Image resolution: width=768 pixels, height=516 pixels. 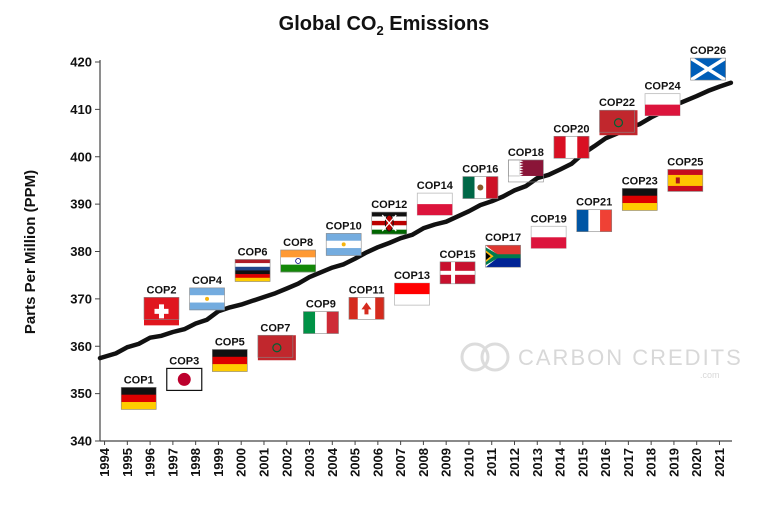 I want to click on x-tick-label: 2020, so click(x=696, y=462).